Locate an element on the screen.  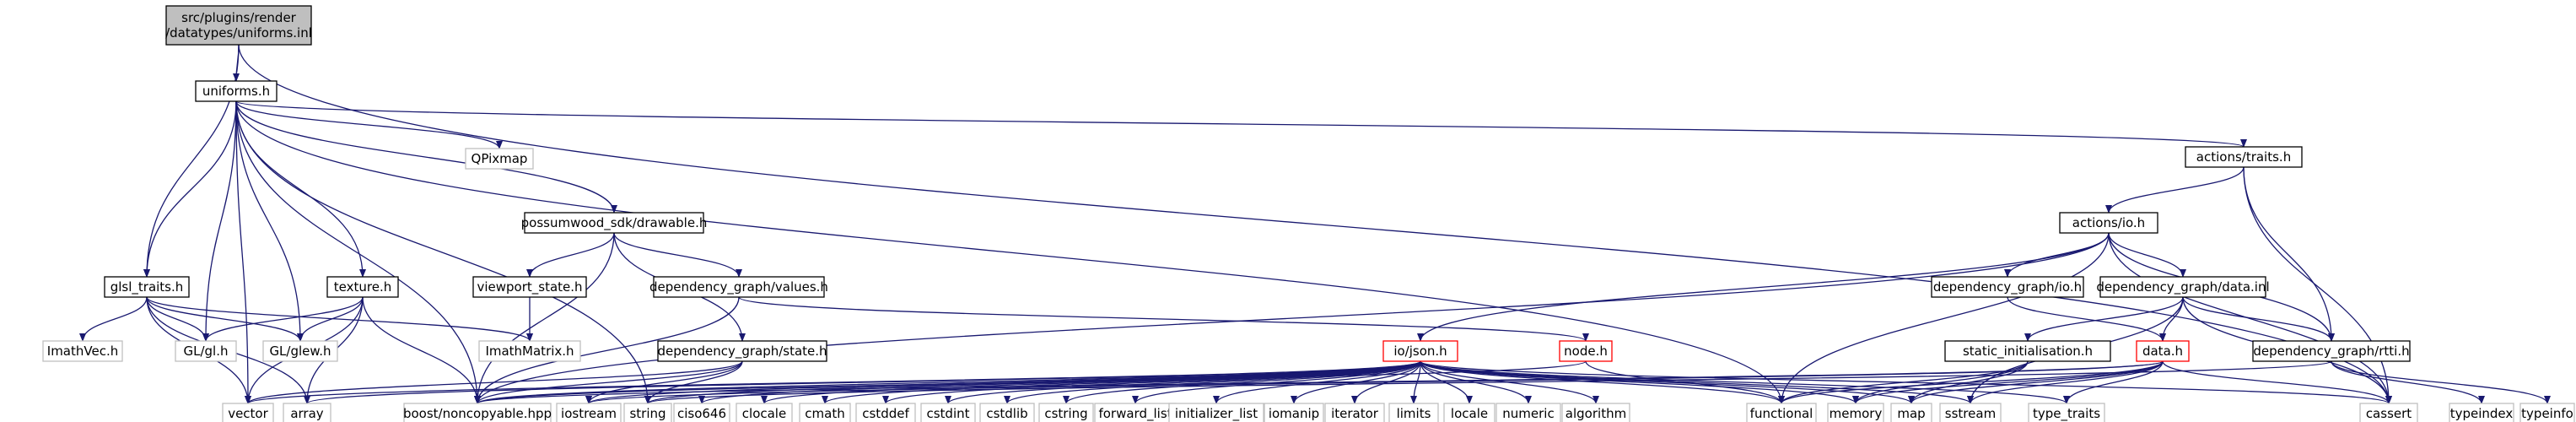
node-actions-traits-h: actions/traits.h is located at coordinates (2244, 157).